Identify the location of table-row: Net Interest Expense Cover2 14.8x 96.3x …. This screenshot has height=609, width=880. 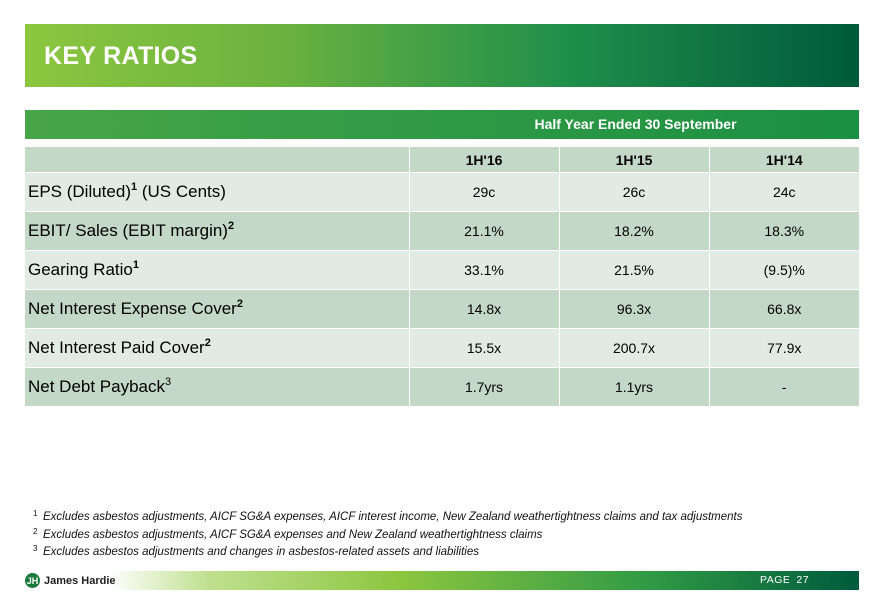
(442, 309).